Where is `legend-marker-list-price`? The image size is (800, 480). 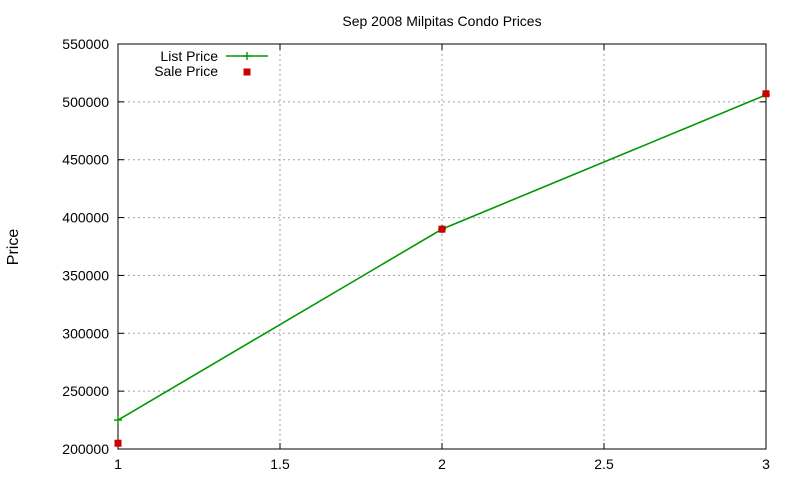
legend-marker-list-price is located at coordinates (247, 56).